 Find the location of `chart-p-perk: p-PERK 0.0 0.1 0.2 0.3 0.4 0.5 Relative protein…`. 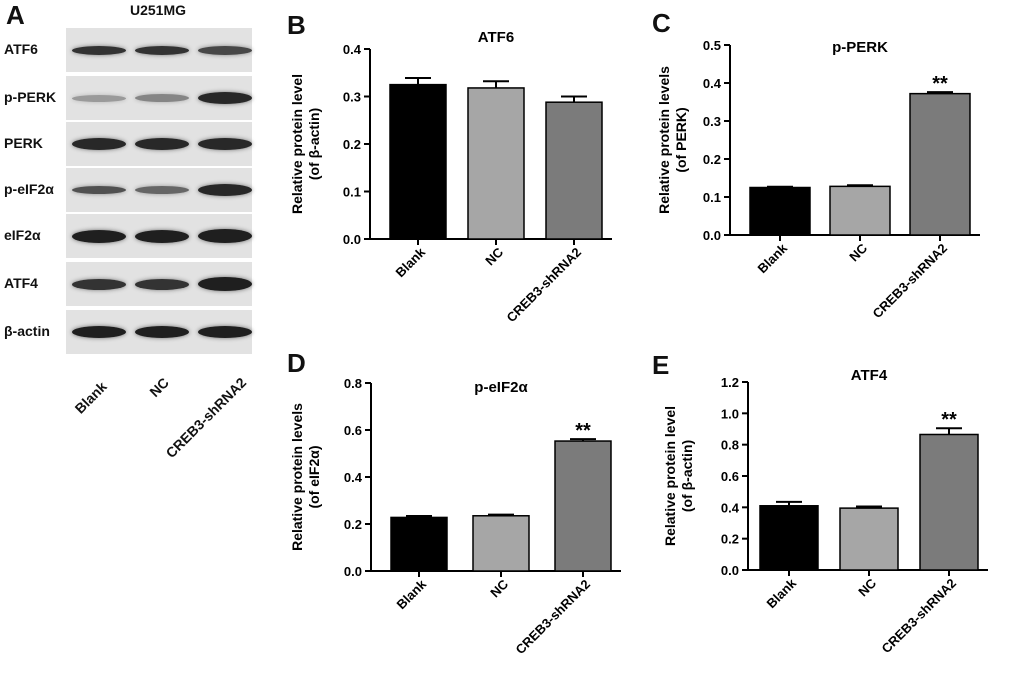

chart-p-perk: p-PERK 0.0 0.1 0.2 0.3 0.4 0.5 Relative protein… is located at coordinates (818, 180).